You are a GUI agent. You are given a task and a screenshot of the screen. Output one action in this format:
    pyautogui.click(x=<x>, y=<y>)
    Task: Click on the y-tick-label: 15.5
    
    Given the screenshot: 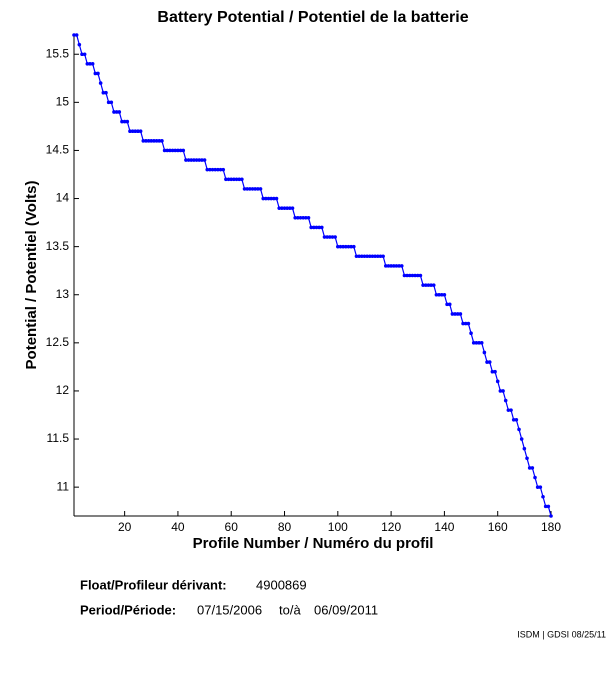 What is the action you would take?
    pyautogui.click(x=58, y=53)
    